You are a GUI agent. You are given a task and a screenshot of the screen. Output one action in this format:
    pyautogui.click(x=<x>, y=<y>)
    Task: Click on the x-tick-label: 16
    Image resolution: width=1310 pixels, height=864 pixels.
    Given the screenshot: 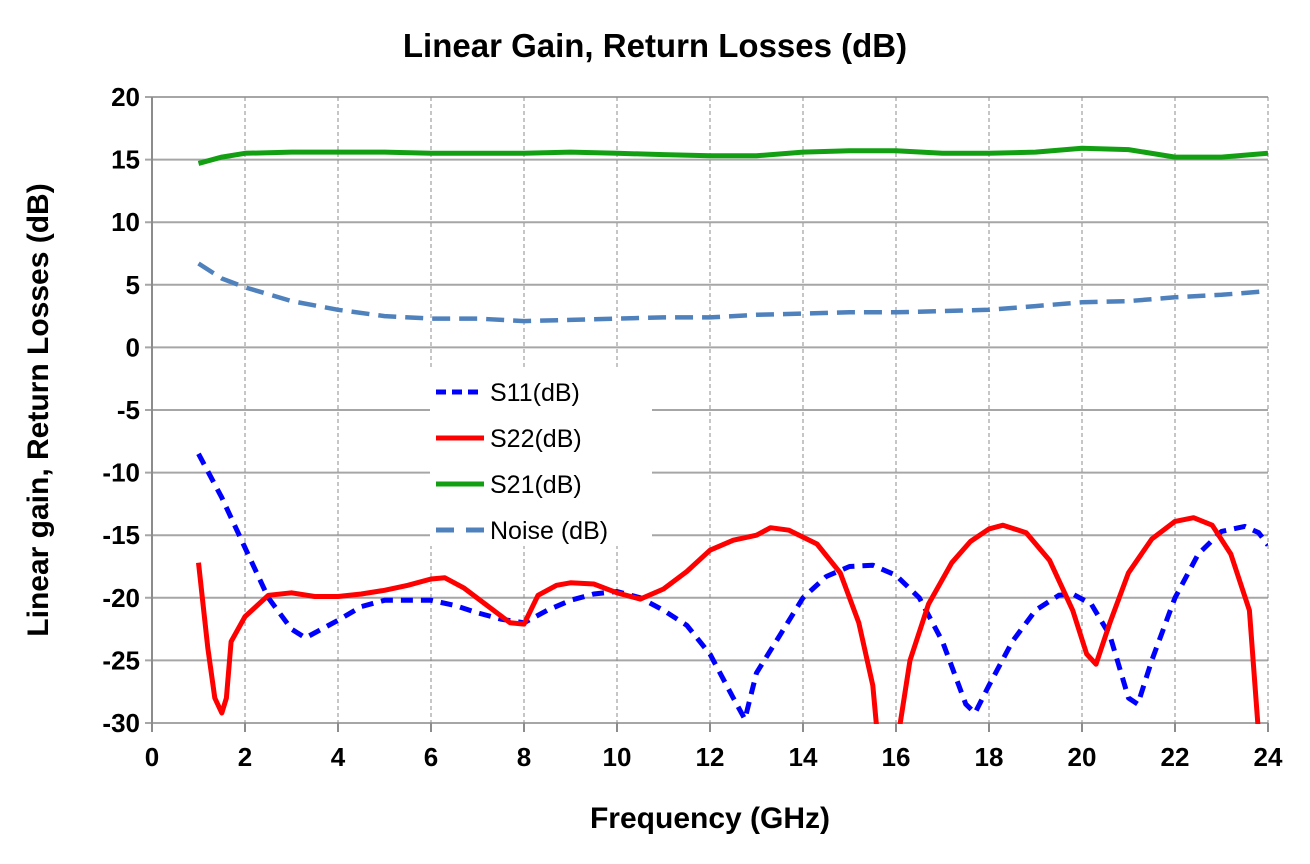 What is the action you would take?
    pyautogui.click(x=896, y=757)
    